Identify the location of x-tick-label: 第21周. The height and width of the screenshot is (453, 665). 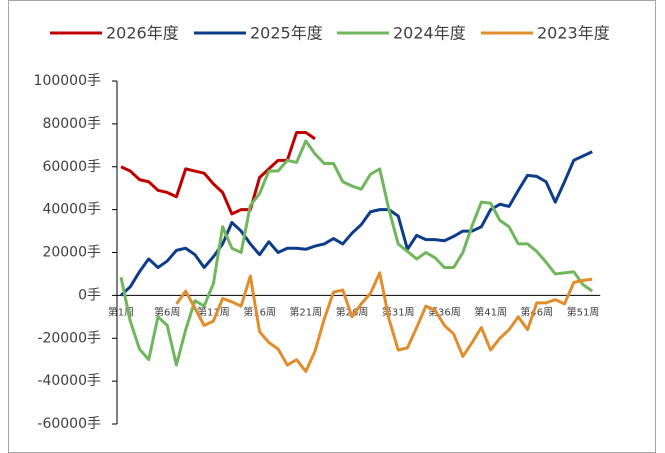
(305, 311).